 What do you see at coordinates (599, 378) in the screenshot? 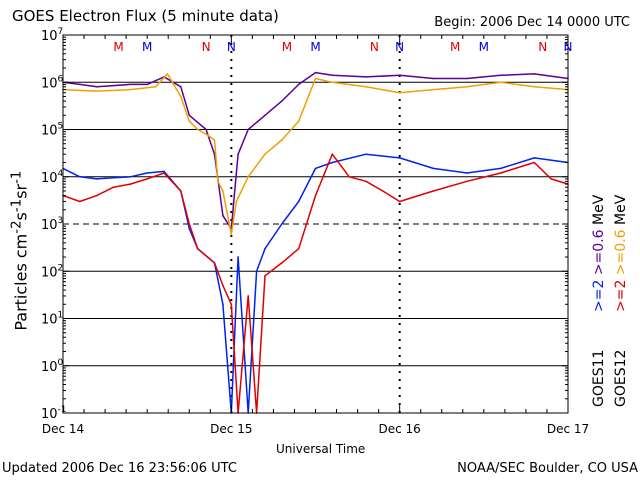
I see `satellite-label-goes11: GOES11` at bounding box center [599, 378].